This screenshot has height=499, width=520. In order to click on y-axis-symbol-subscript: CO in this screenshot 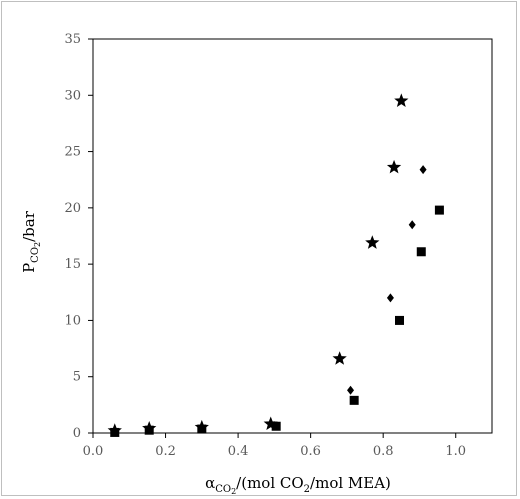, I will do `click(35, 255)`.